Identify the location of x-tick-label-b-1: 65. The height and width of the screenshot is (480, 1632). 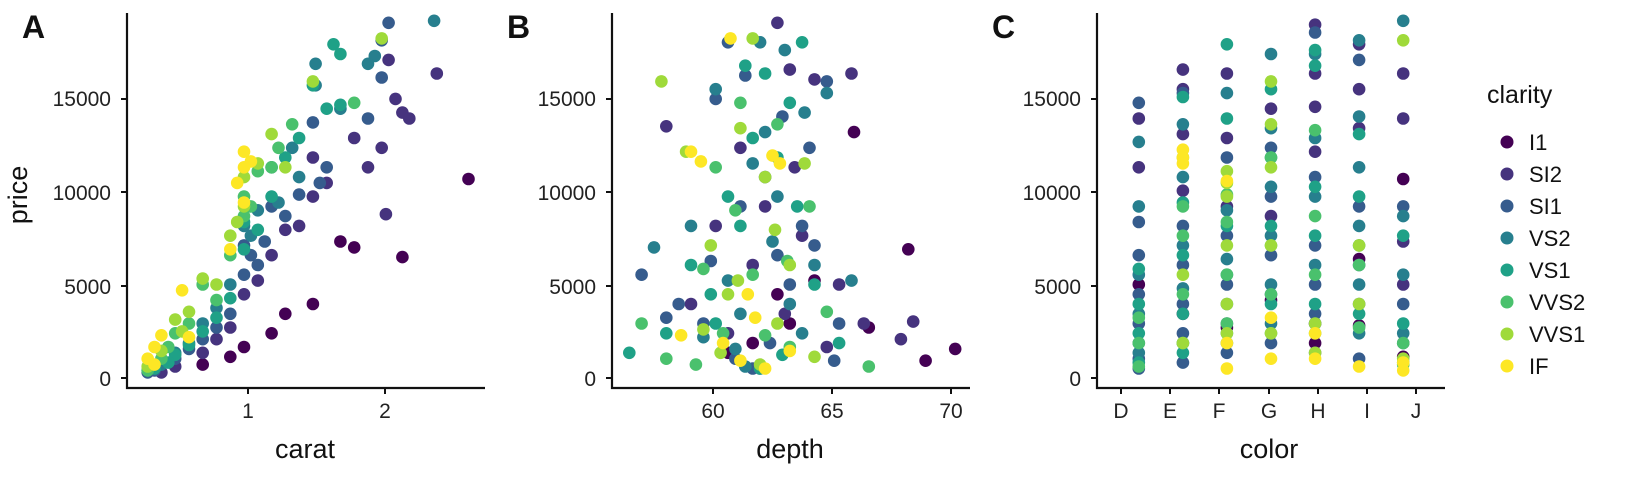
(831, 411).